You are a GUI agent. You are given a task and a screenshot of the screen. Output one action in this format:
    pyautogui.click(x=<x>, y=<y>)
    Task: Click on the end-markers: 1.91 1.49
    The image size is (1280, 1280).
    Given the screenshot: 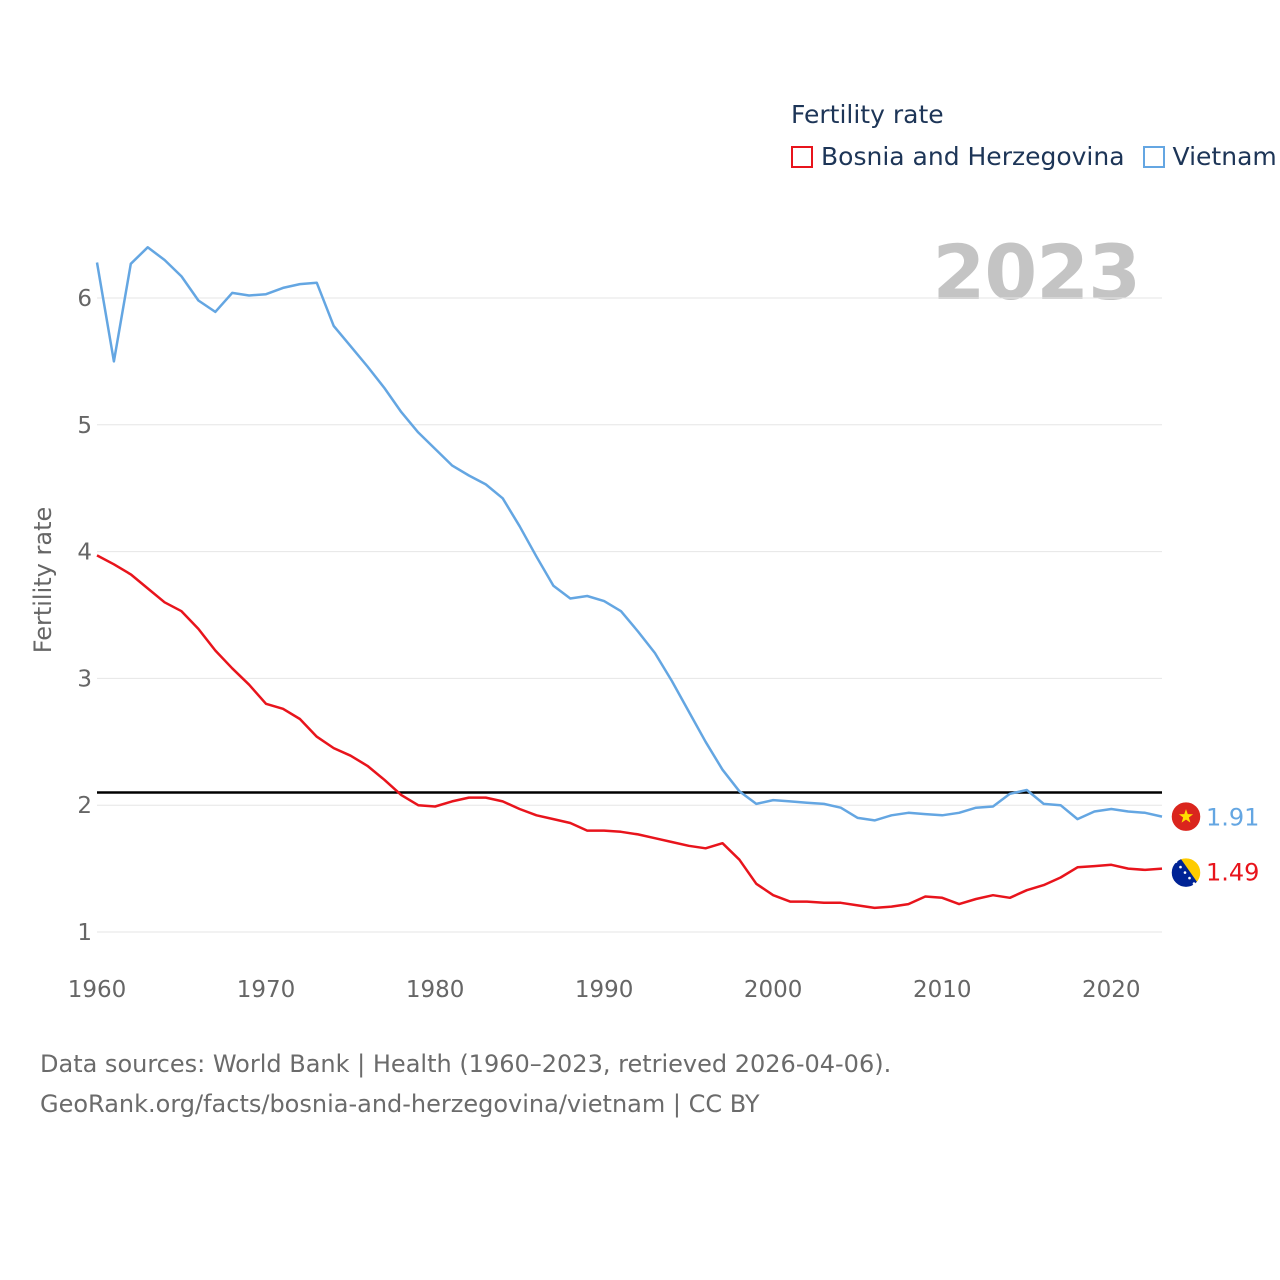 What is the action you would take?
    pyautogui.click(x=1214, y=844)
    